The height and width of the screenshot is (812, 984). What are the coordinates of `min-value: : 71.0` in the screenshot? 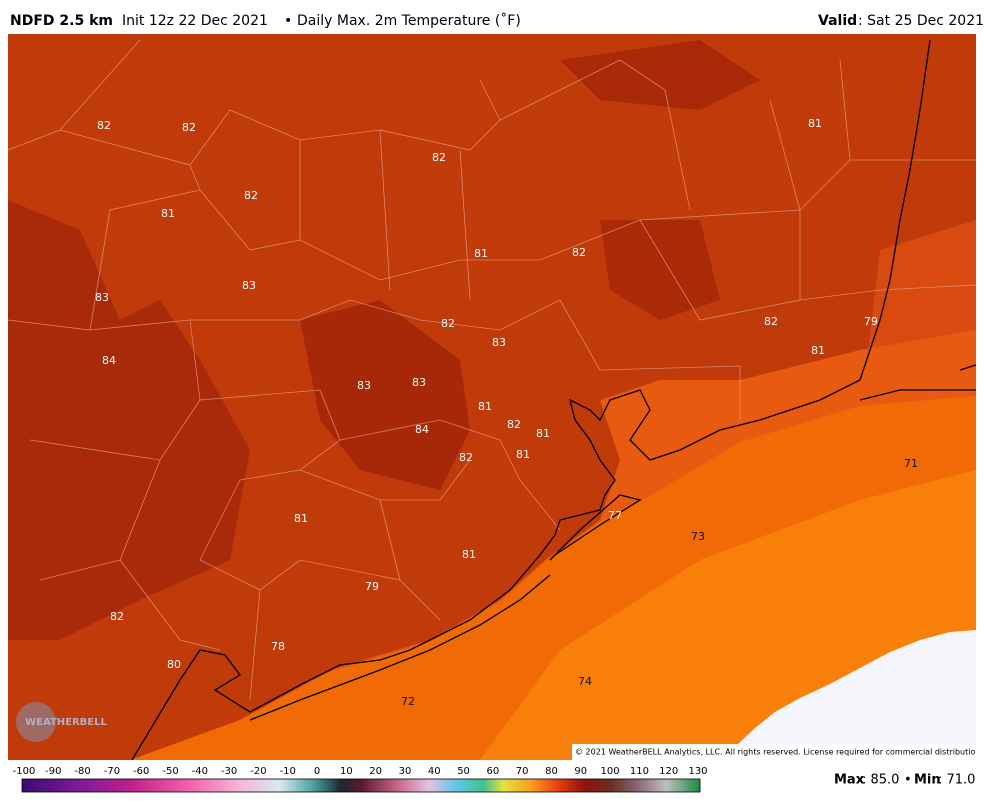 It's located at (956, 780).